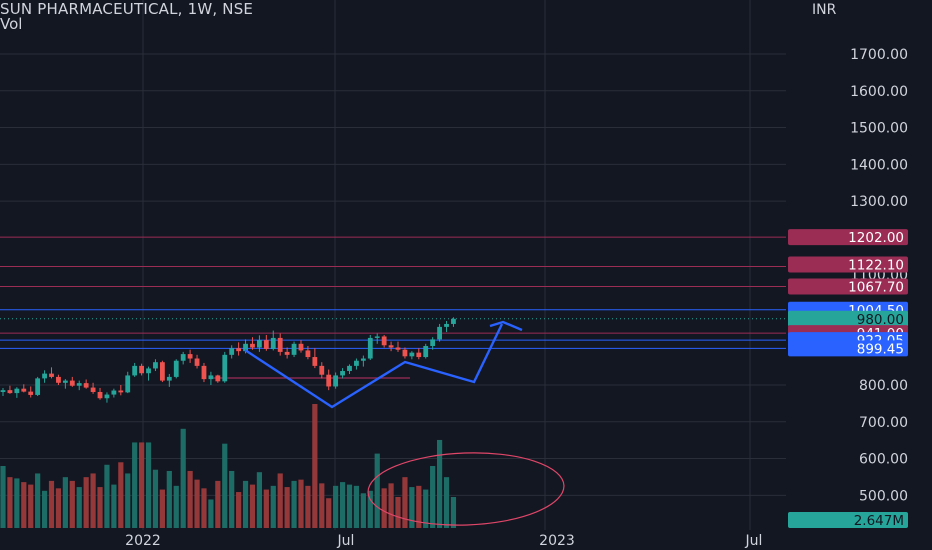 Image resolution: width=932 pixels, height=550 pixels. Describe the element at coordinates (443, 541) in the screenshot. I see `time-axis: 2022 Jul 2023 Jul` at that location.